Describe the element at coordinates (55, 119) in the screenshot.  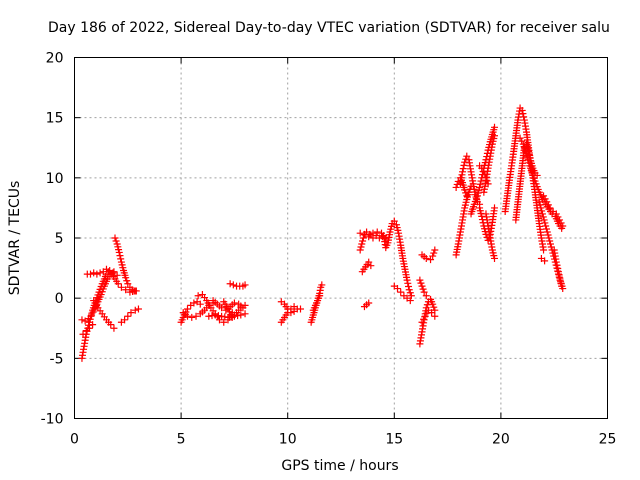
I see `y-tick-label: 15` at that location.